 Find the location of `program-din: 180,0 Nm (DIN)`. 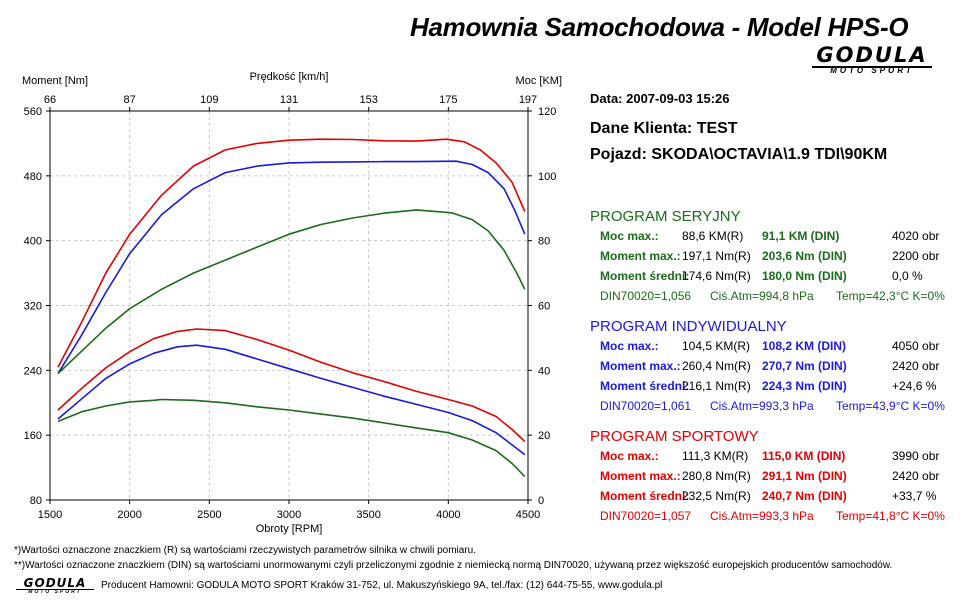

program-din: 180,0 Nm (DIN) is located at coordinates (804, 276).